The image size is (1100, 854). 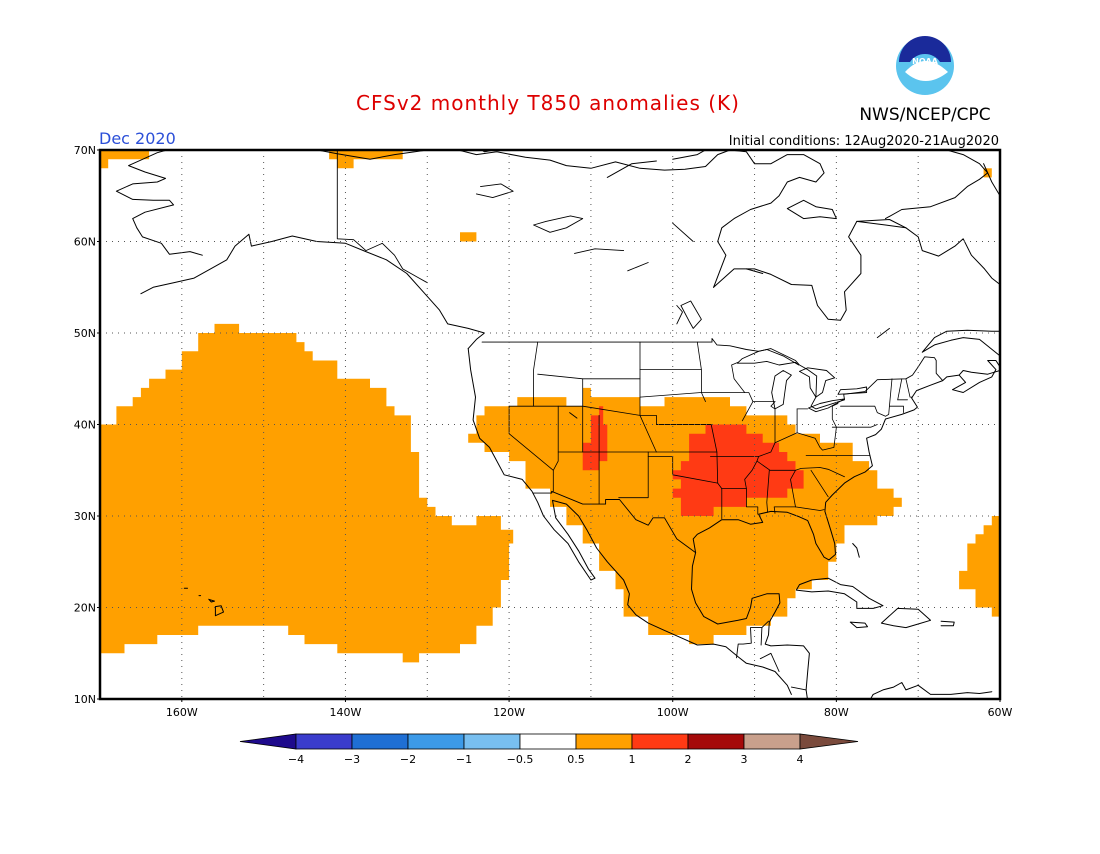 I want to click on anomaly-region-0.5-1-6, so click(x=468, y=237).